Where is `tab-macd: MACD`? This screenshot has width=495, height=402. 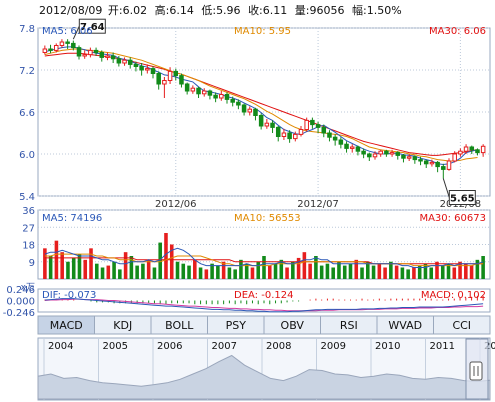
tab-macd: MACD is located at coordinates (66, 325).